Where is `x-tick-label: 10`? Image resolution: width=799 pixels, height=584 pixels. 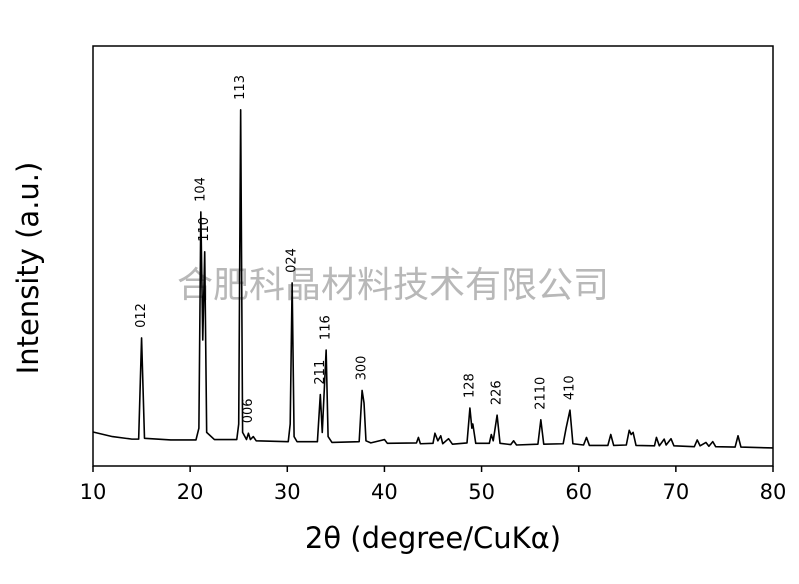
x-tick-label: 10 is located at coordinates (93, 492).